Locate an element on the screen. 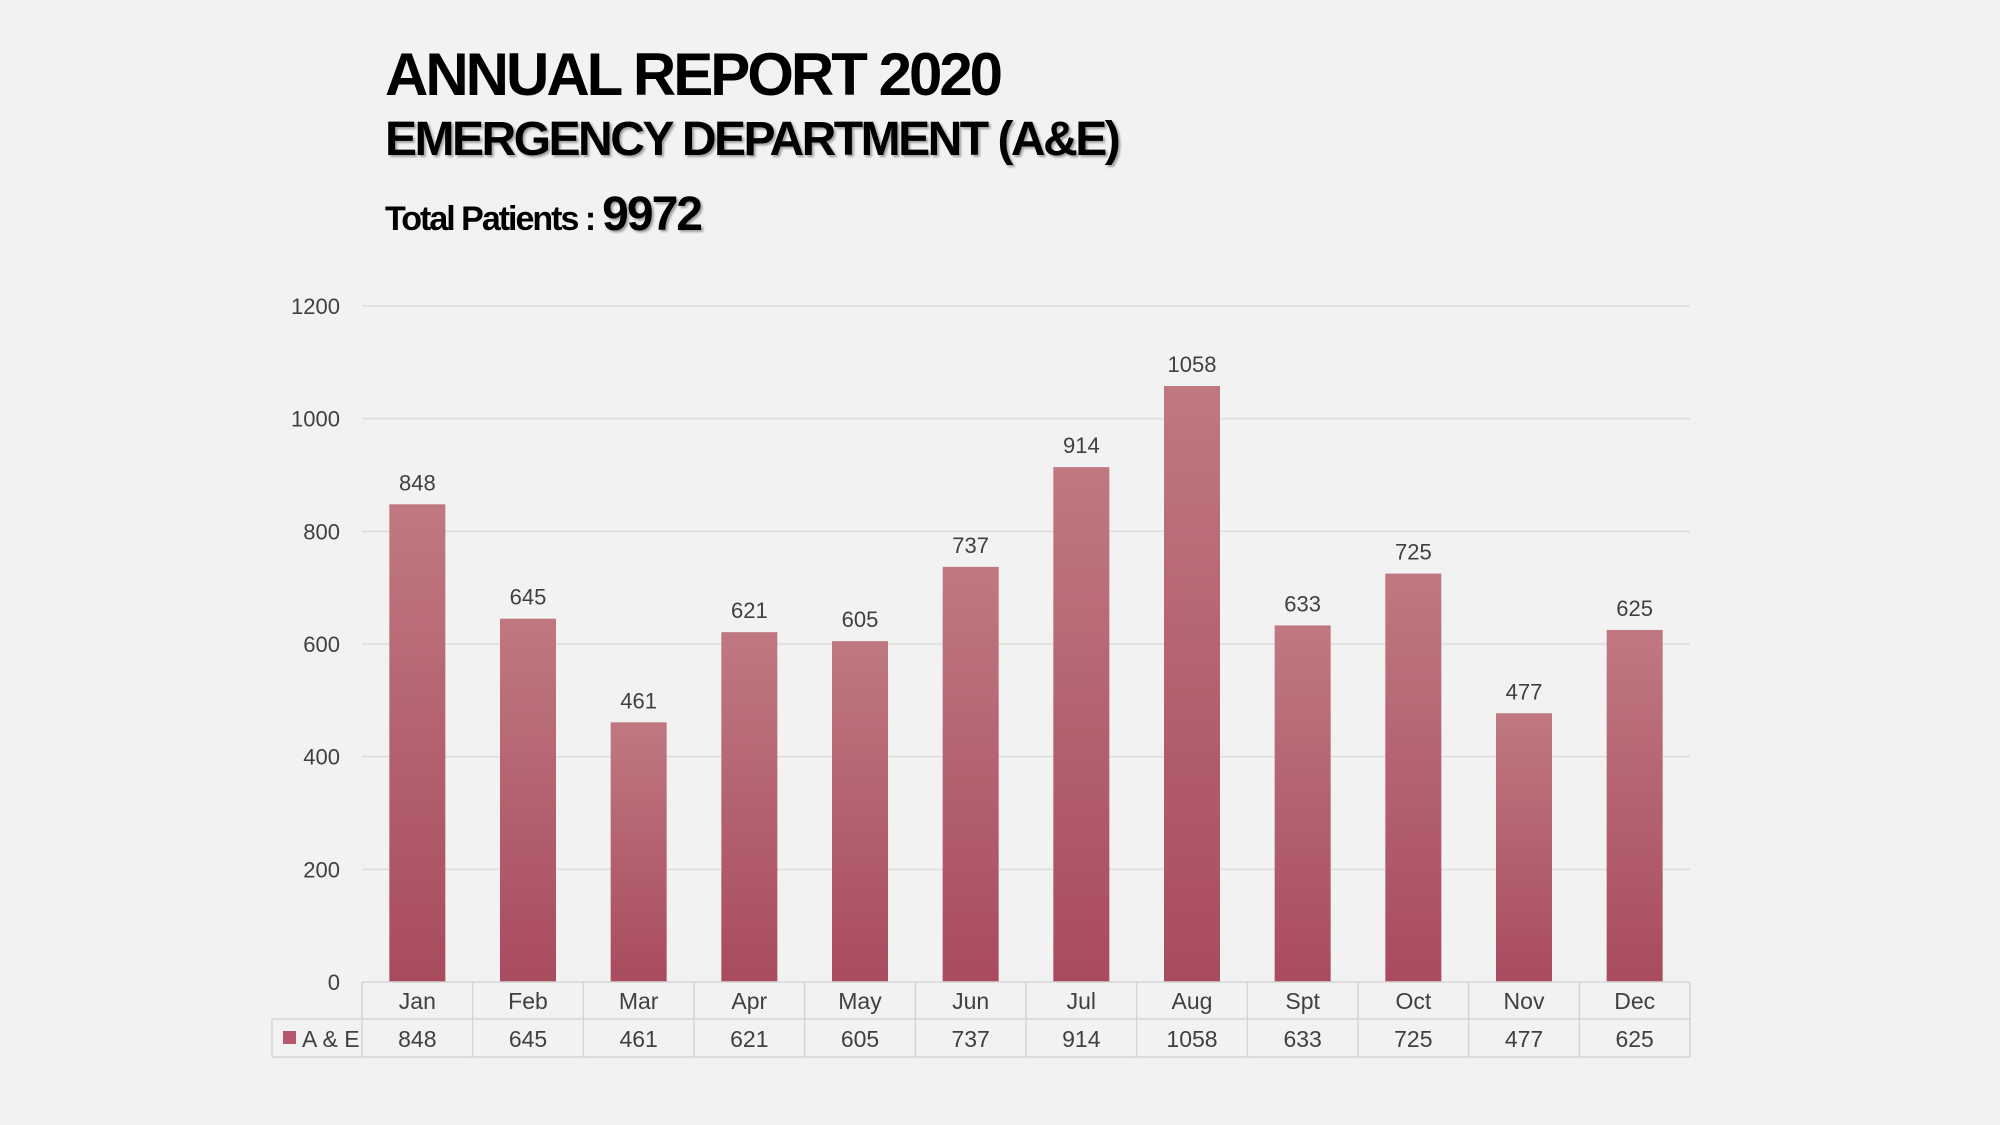 This screenshot has height=1125, width=2000. bar-aug is located at coordinates (1192, 683).